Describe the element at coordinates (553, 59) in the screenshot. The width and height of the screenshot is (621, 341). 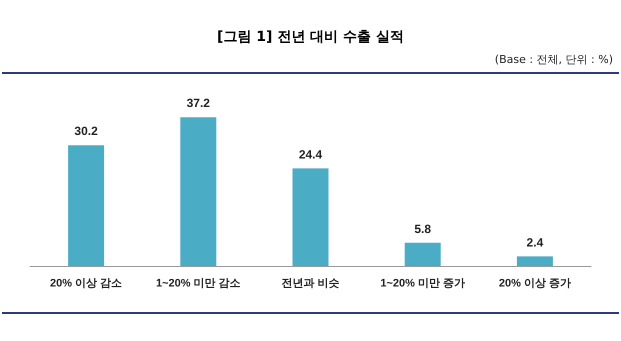
I see `text: (Base : 전체, 단위 : %)` at that location.